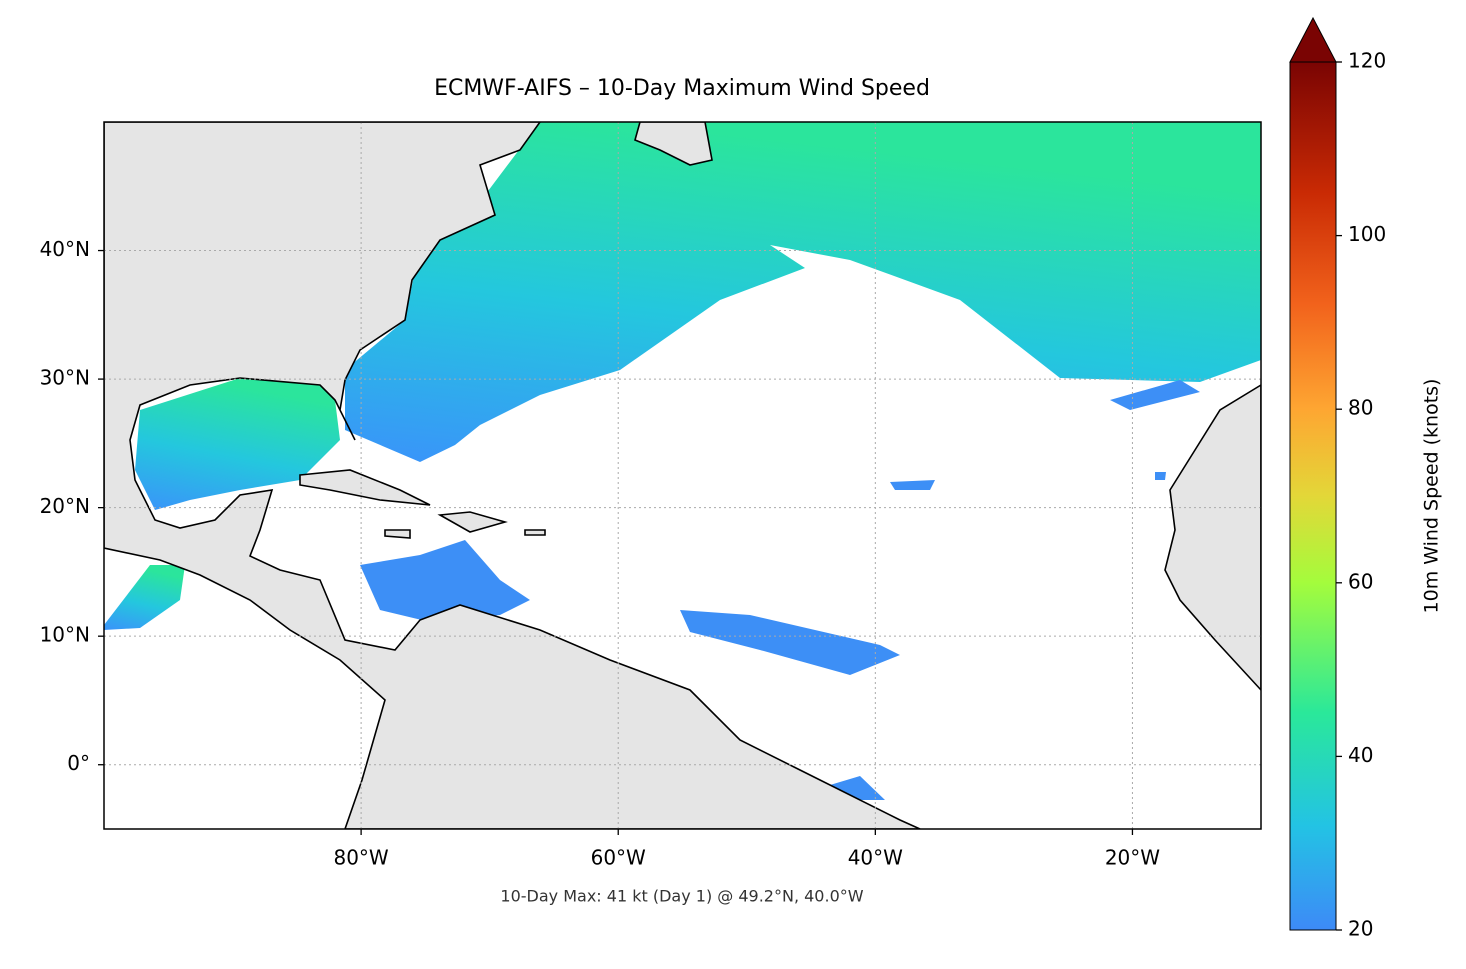  Describe the element at coordinates (360, 858) in the screenshot. I see `x-tick-label: 80°W` at that location.